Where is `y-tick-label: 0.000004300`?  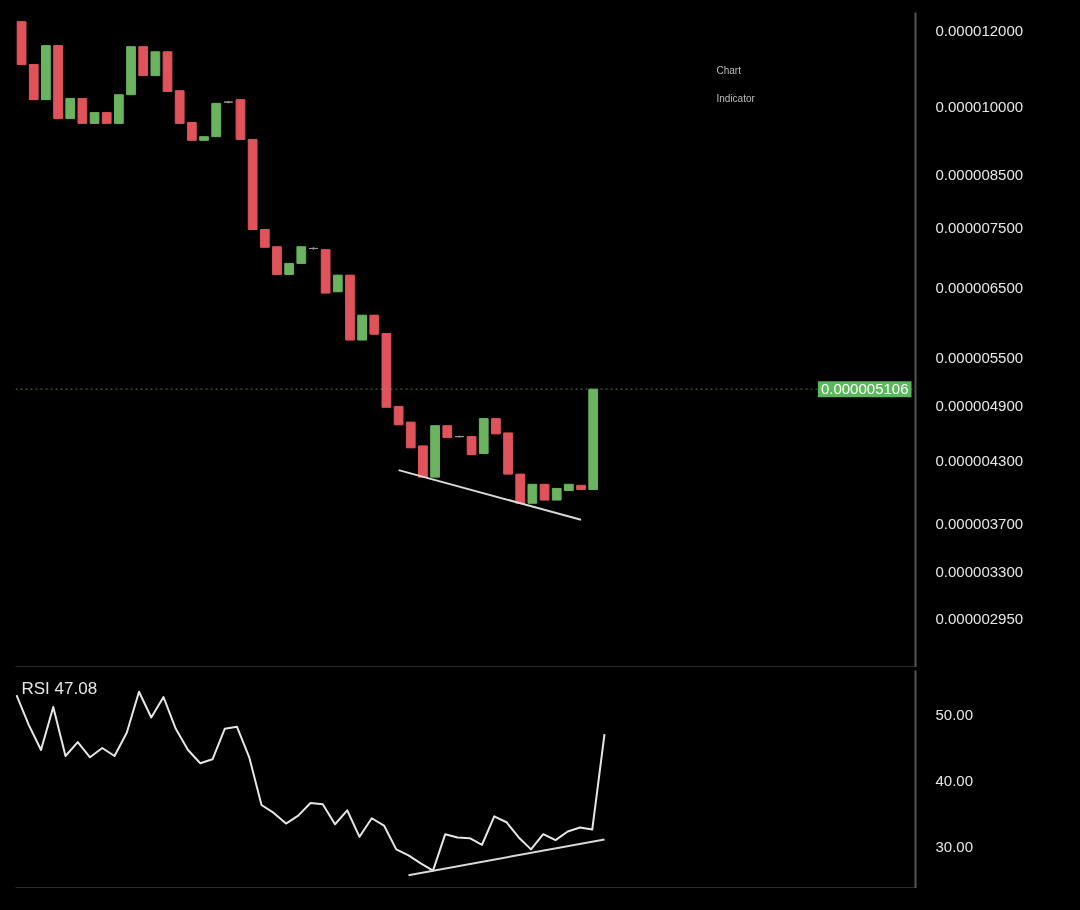 y-tick-label: 0.000004300 is located at coordinates (979, 461).